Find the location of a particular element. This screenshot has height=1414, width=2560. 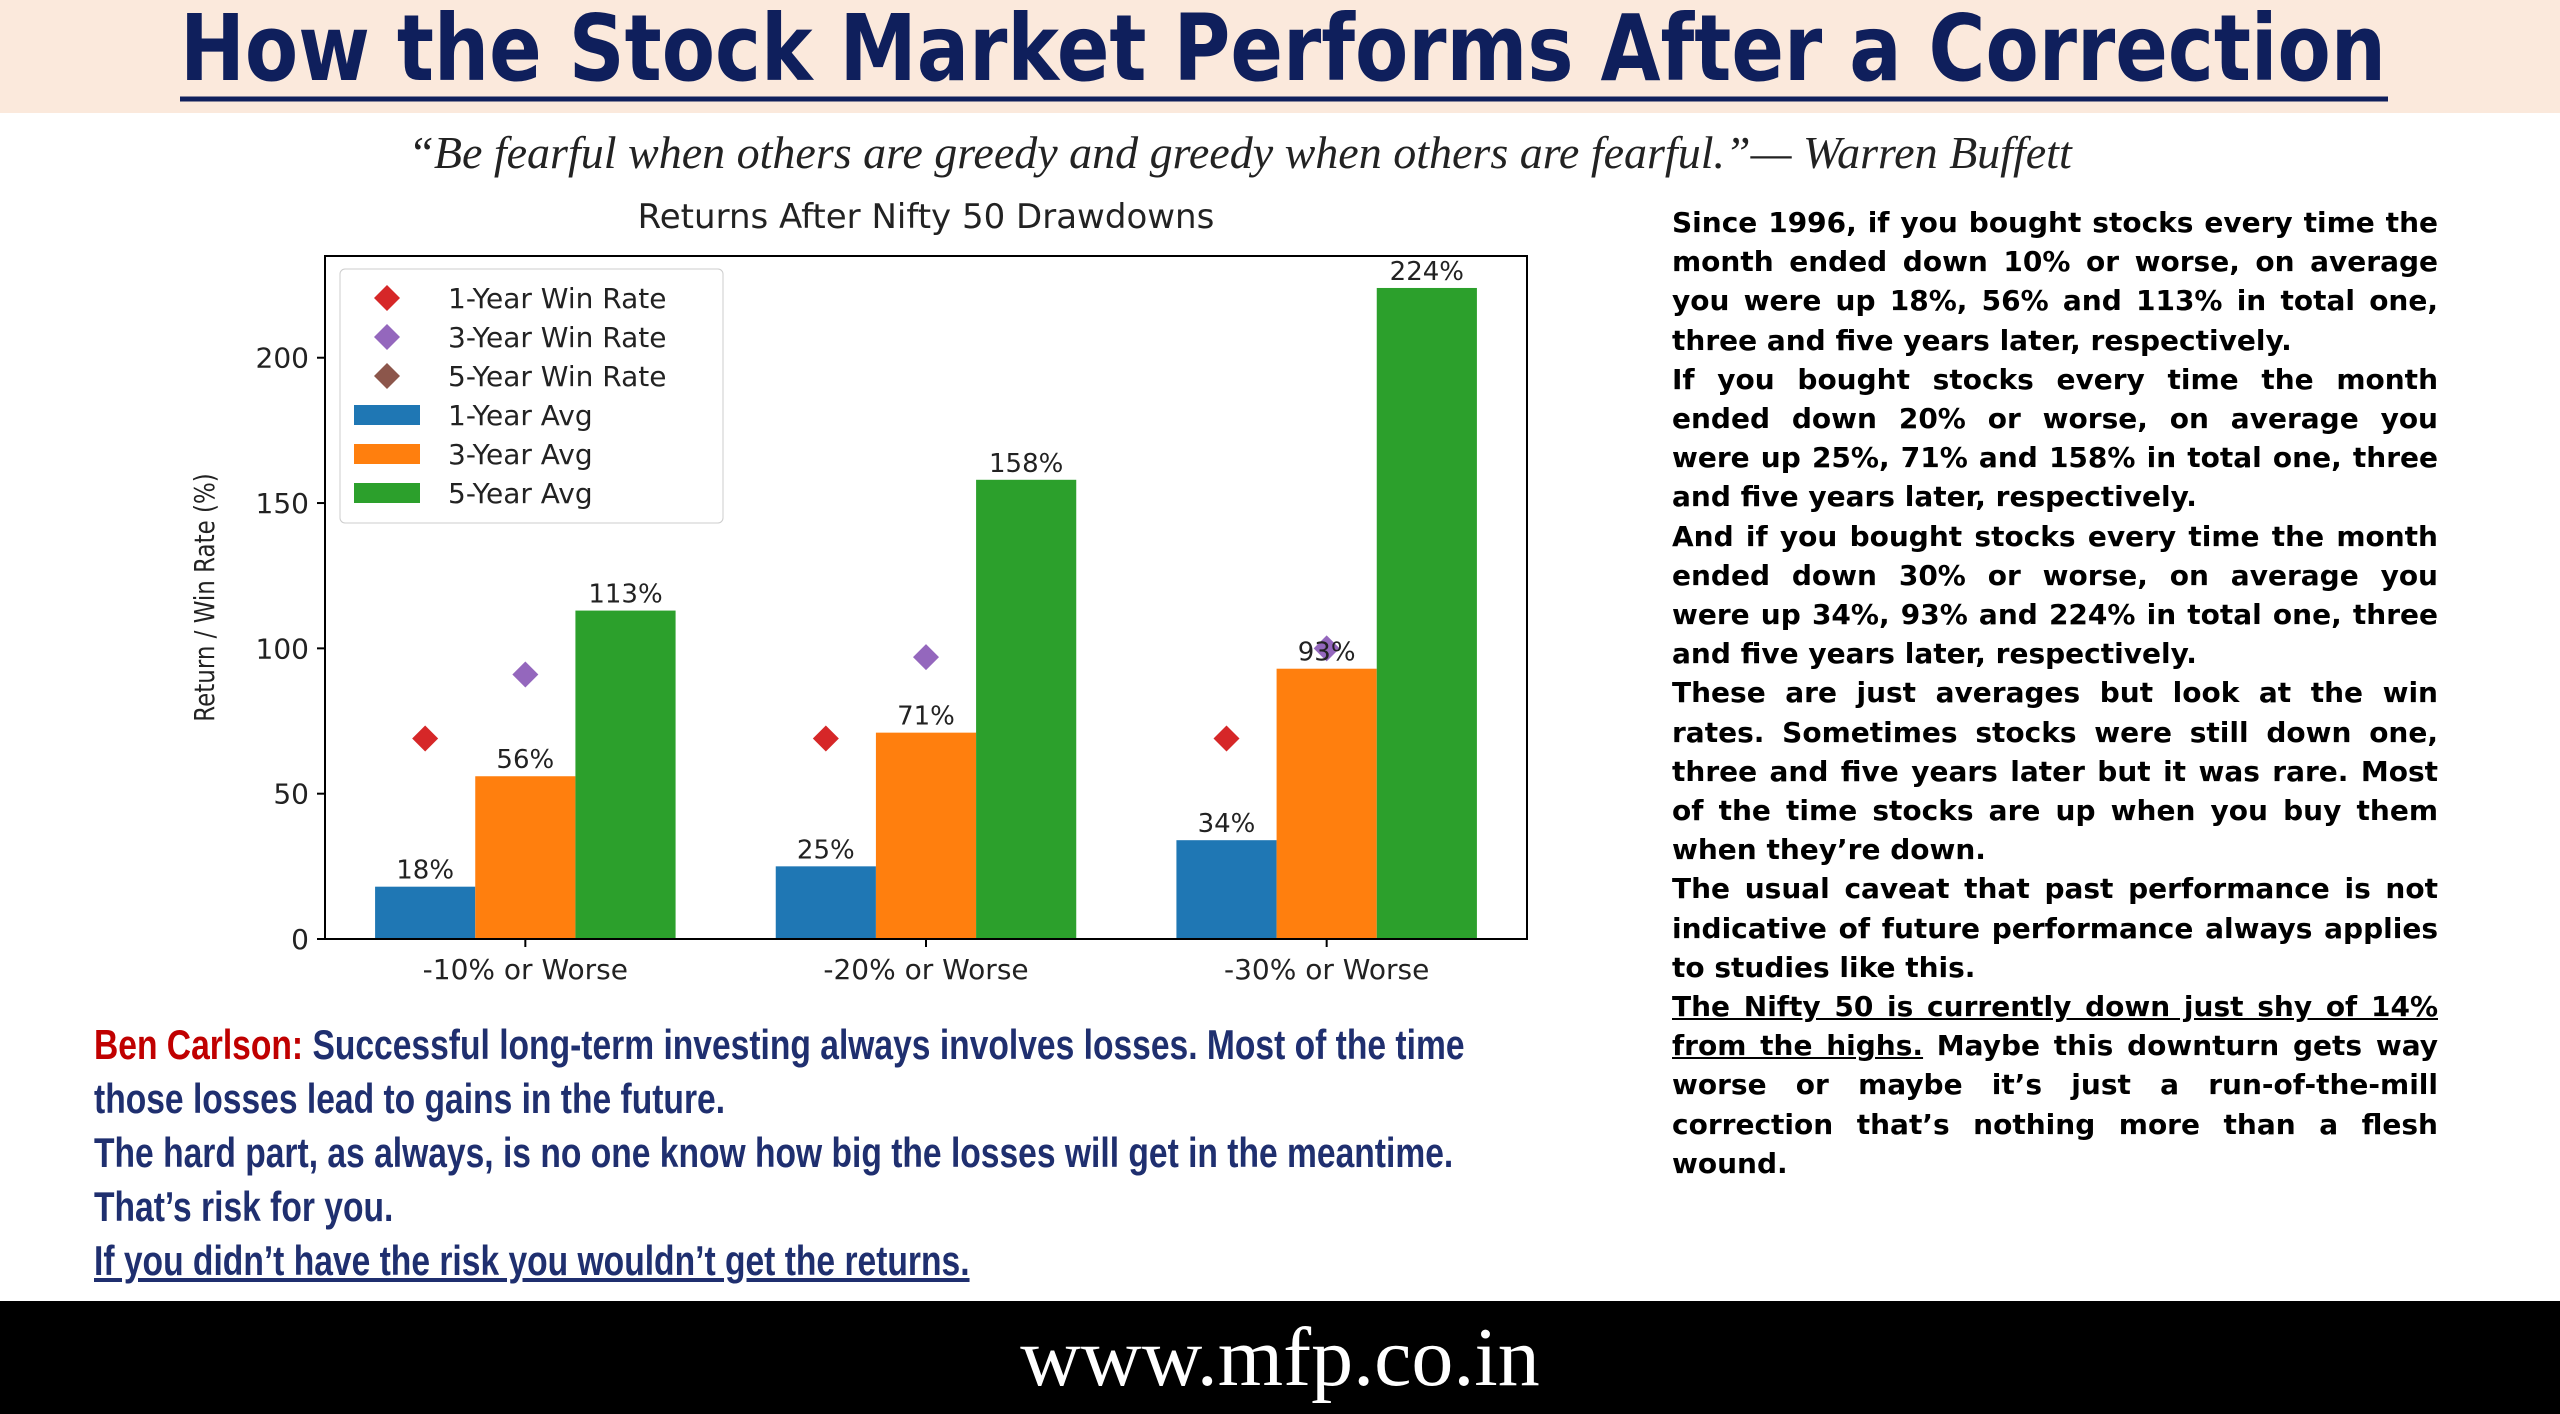

chart-title: Returns After Nifty 50 Drawdowns is located at coordinates (926, 217).